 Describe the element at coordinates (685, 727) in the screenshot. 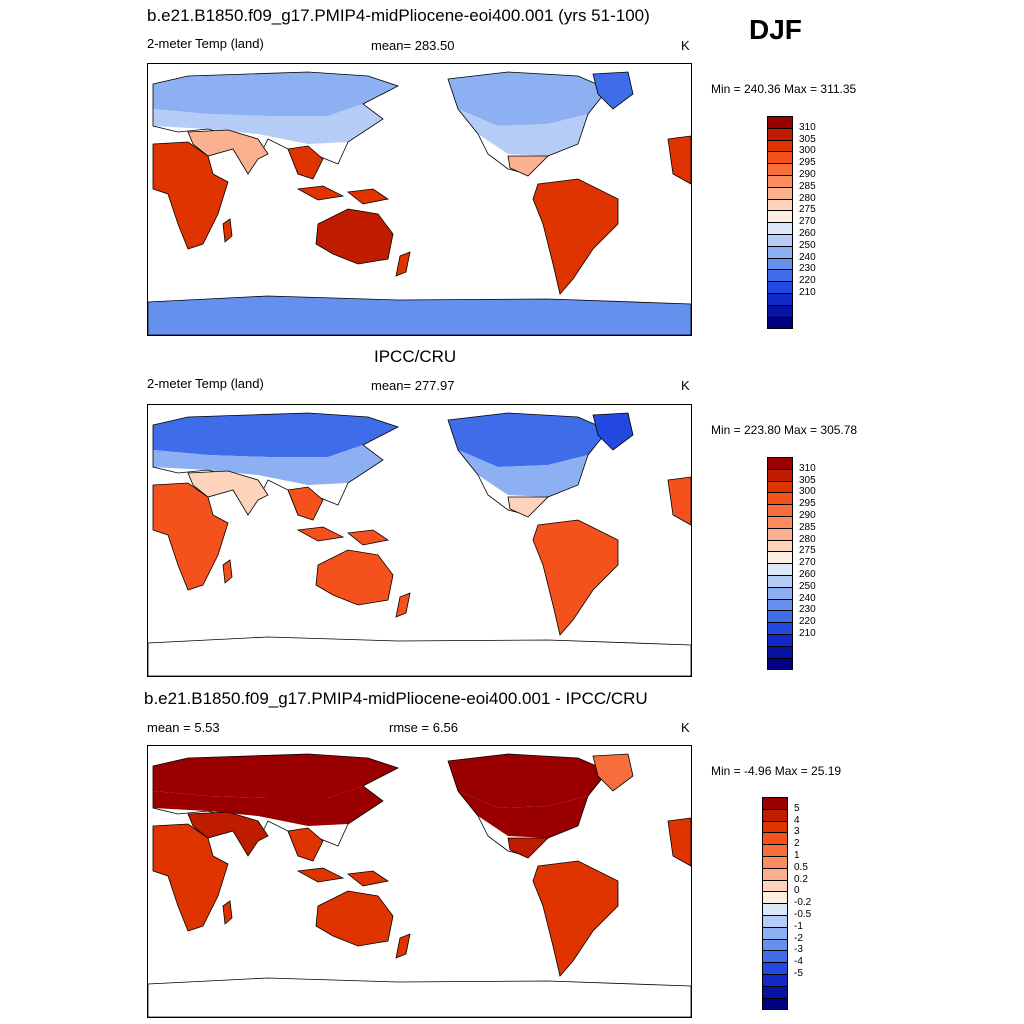

I see `panel-3-units: K` at that location.